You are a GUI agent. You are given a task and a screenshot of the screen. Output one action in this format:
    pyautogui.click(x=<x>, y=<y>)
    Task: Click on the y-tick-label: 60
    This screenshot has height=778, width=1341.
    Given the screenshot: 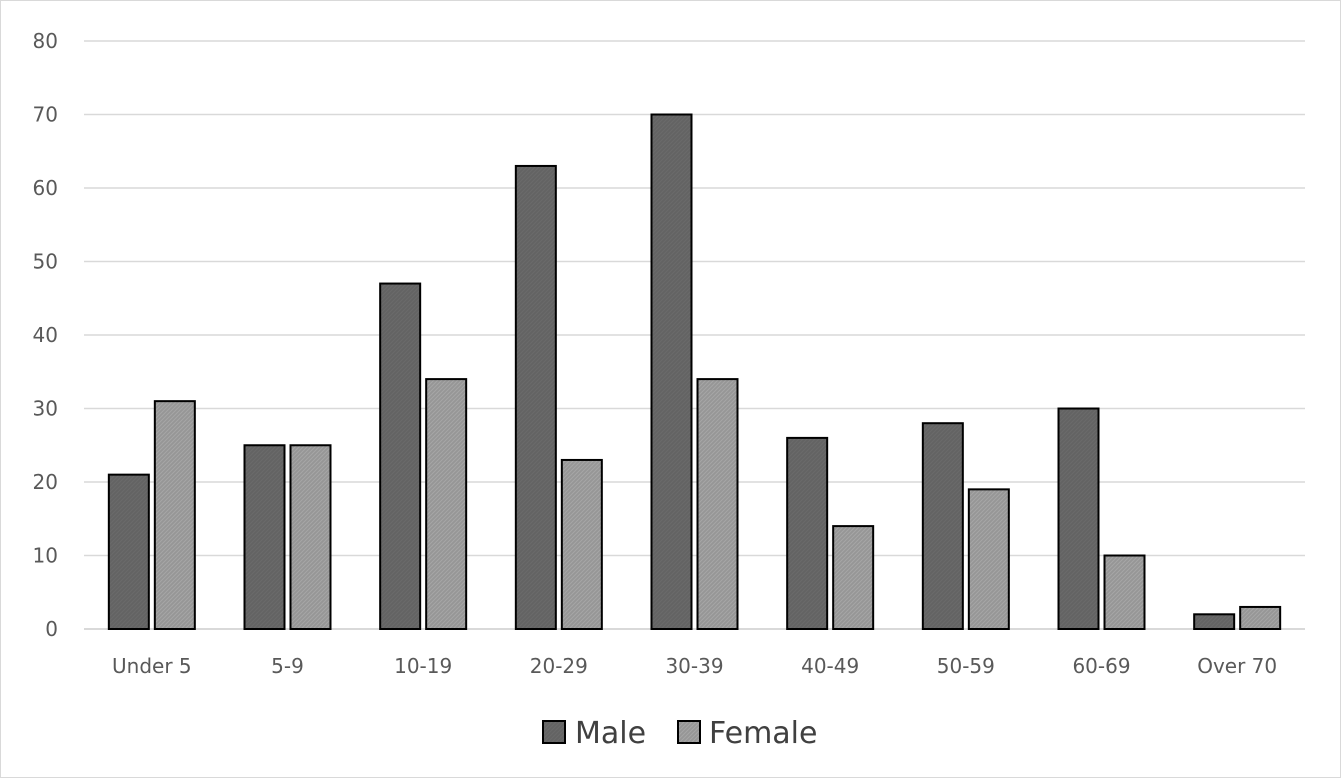 What is the action you would take?
    pyautogui.click(x=45, y=188)
    